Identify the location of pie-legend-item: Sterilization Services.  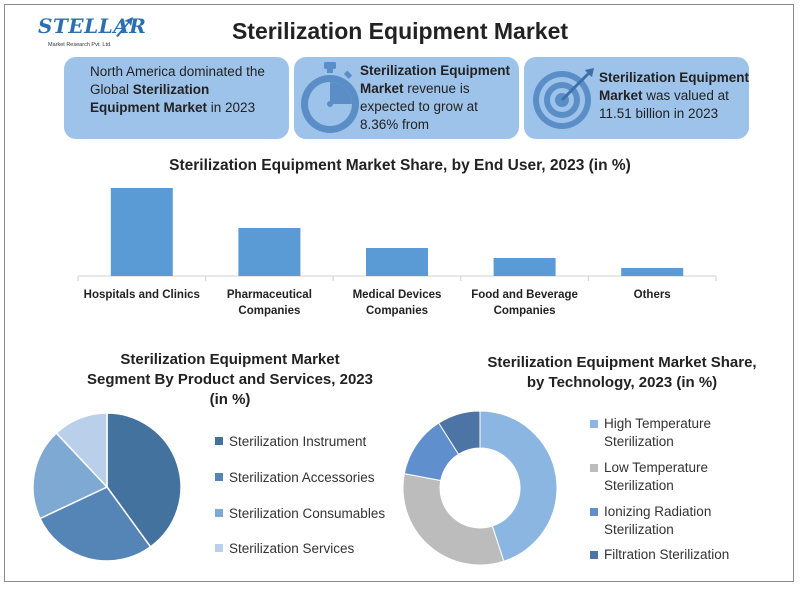
(284, 548).